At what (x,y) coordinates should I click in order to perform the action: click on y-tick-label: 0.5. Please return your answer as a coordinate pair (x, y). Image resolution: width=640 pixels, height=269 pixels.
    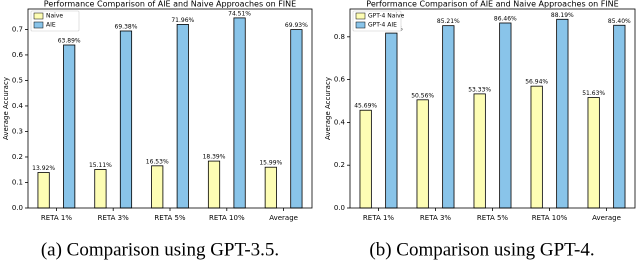
    Looking at the image, I should click on (17, 80).